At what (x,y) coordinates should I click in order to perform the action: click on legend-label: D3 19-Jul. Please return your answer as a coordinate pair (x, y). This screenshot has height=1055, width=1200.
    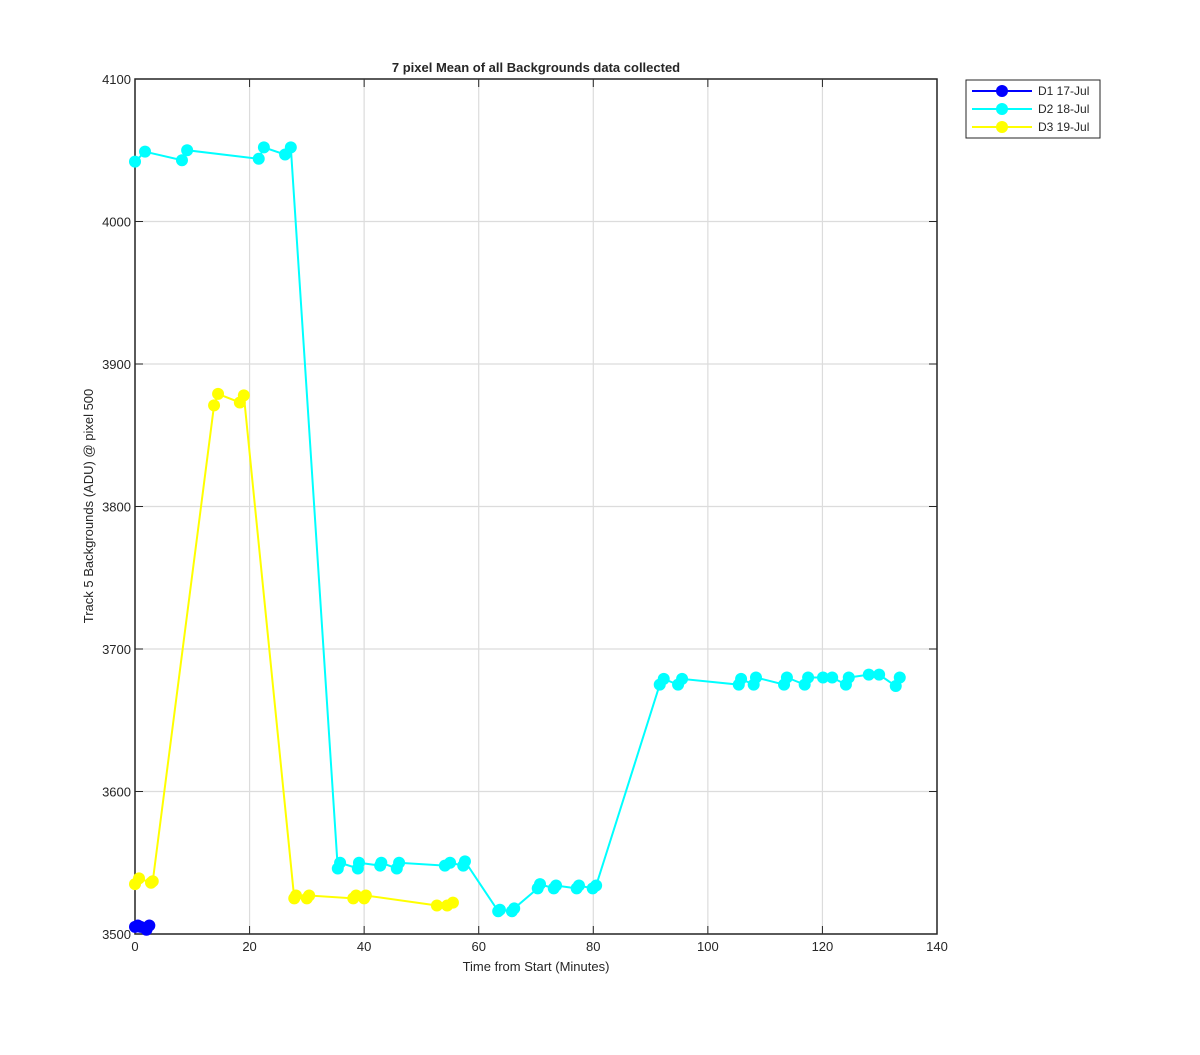
    Looking at the image, I should click on (1063, 127).